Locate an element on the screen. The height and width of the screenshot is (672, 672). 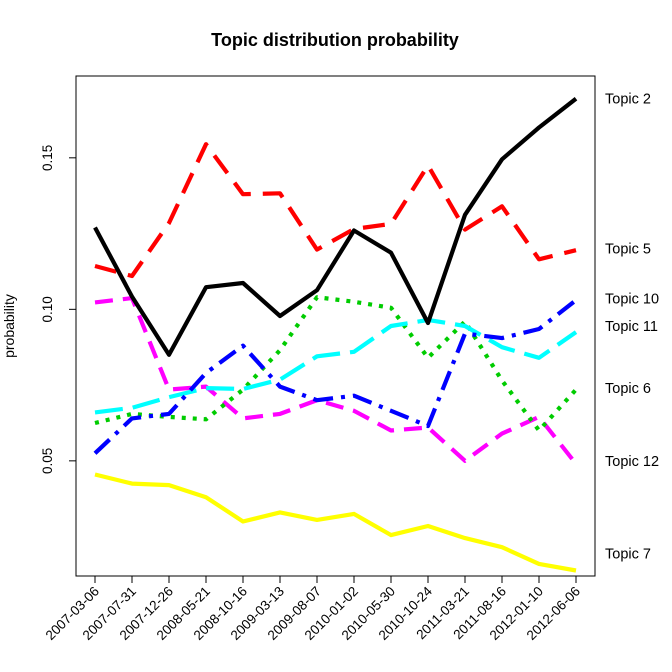
series-label-topic-6: Topic 6 is located at coordinates (628, 389).